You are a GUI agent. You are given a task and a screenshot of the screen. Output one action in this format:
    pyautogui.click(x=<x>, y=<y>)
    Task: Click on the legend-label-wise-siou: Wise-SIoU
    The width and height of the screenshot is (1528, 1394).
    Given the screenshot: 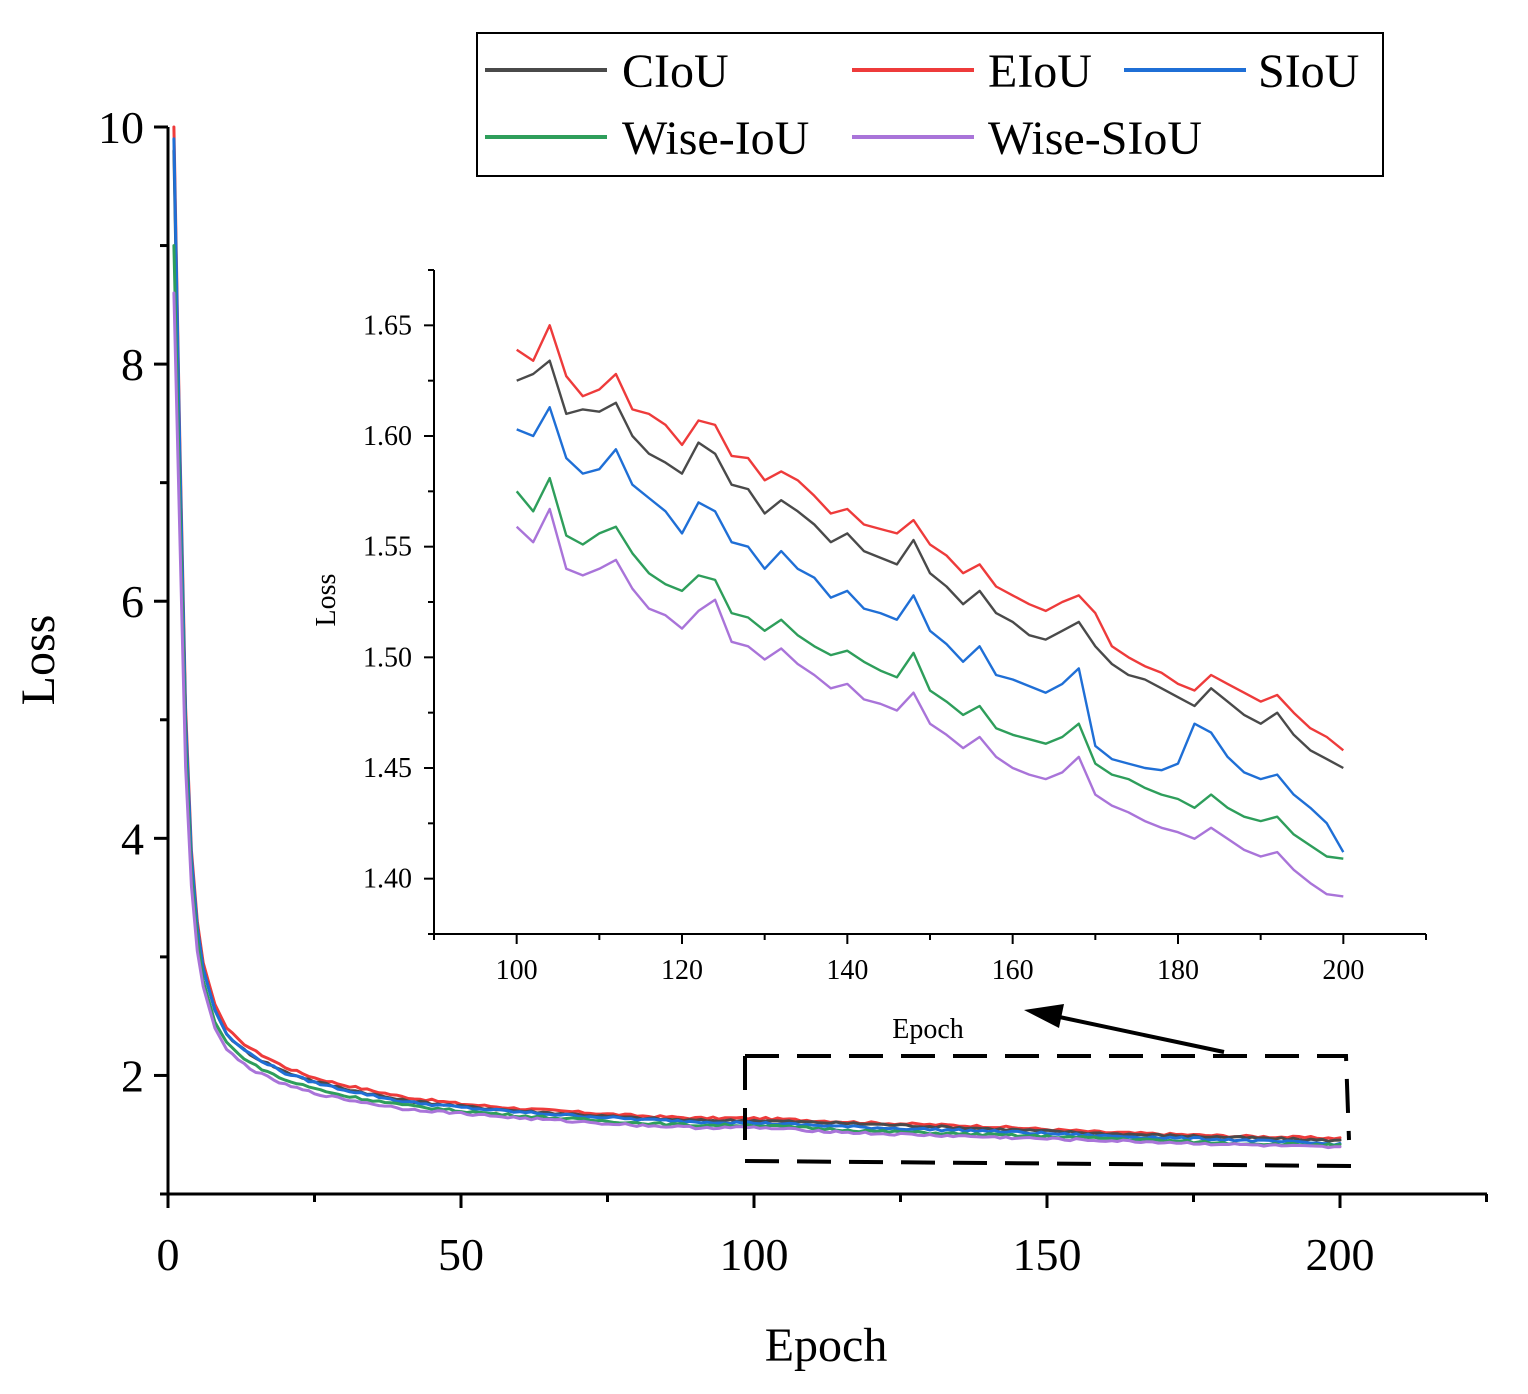 What is the action you would take?
    pyautogui.click(x=1095, y=138)
    